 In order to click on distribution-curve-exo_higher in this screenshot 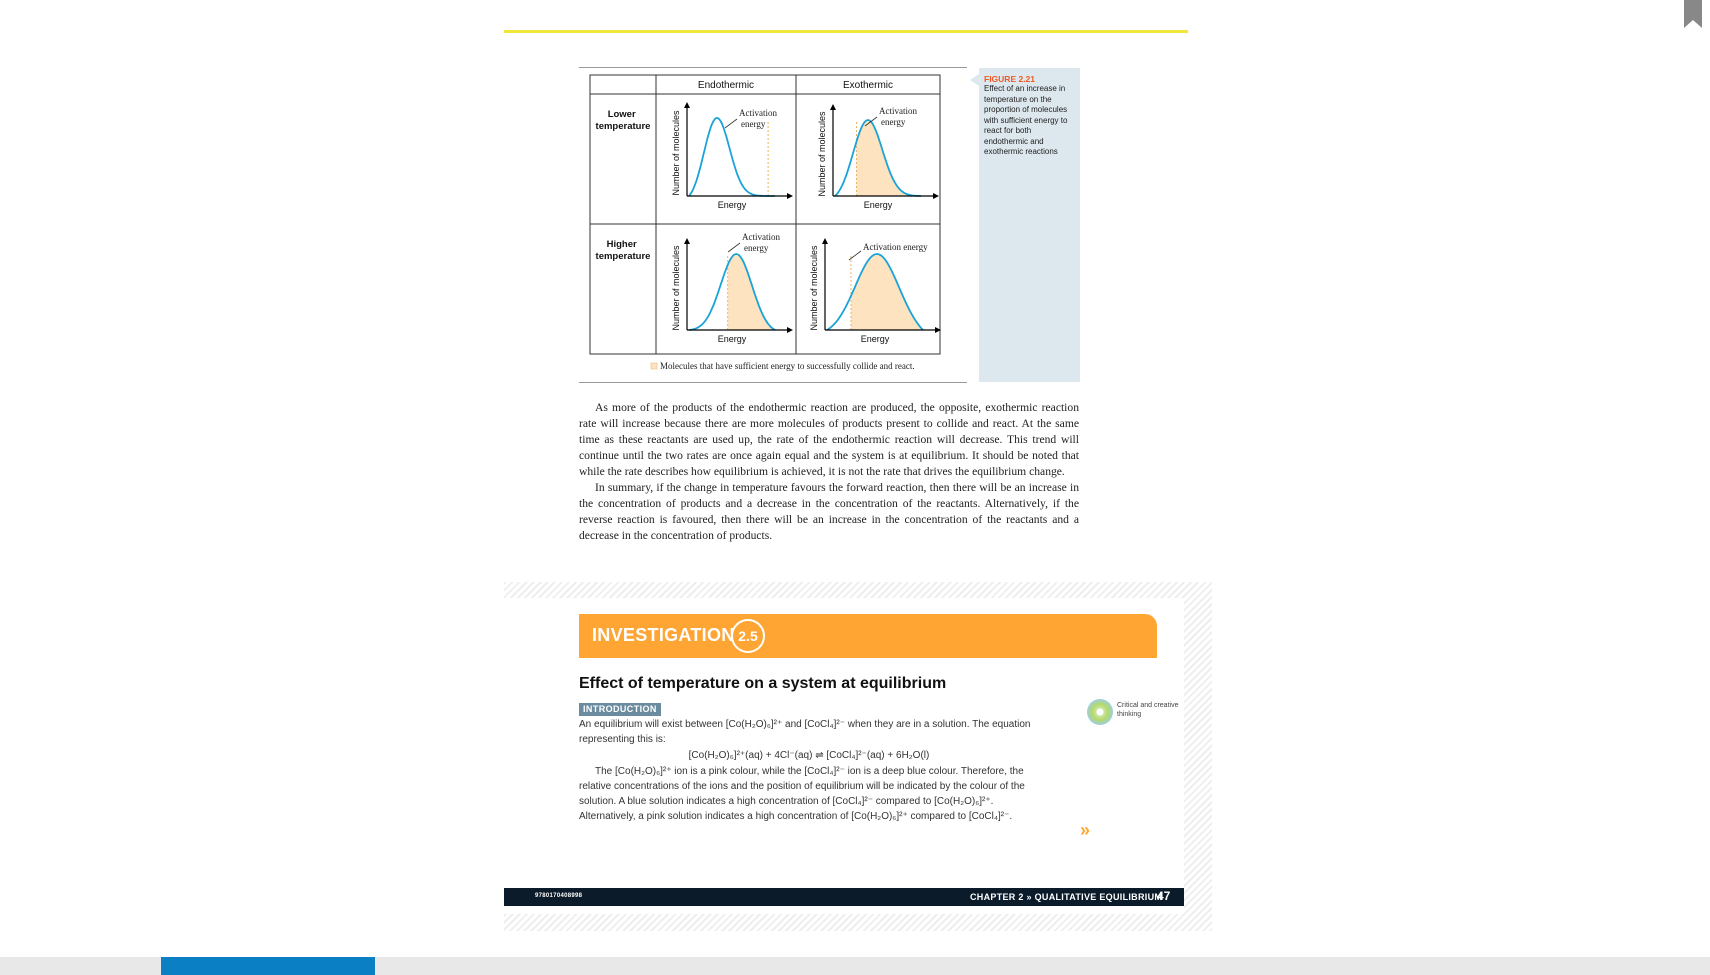, I will do `click(875, 292)`.